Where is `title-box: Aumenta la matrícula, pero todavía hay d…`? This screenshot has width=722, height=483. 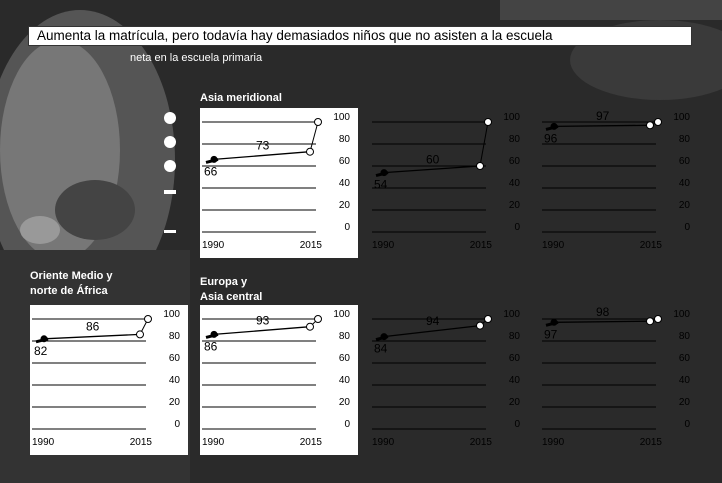 title-box: Aumenta la matrícula, pero todavía hay d… is located at coordinates (360, 36).